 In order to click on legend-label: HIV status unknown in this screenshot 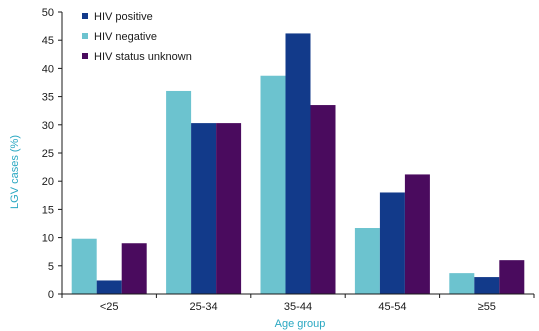, I will do `click(143, 57)`.